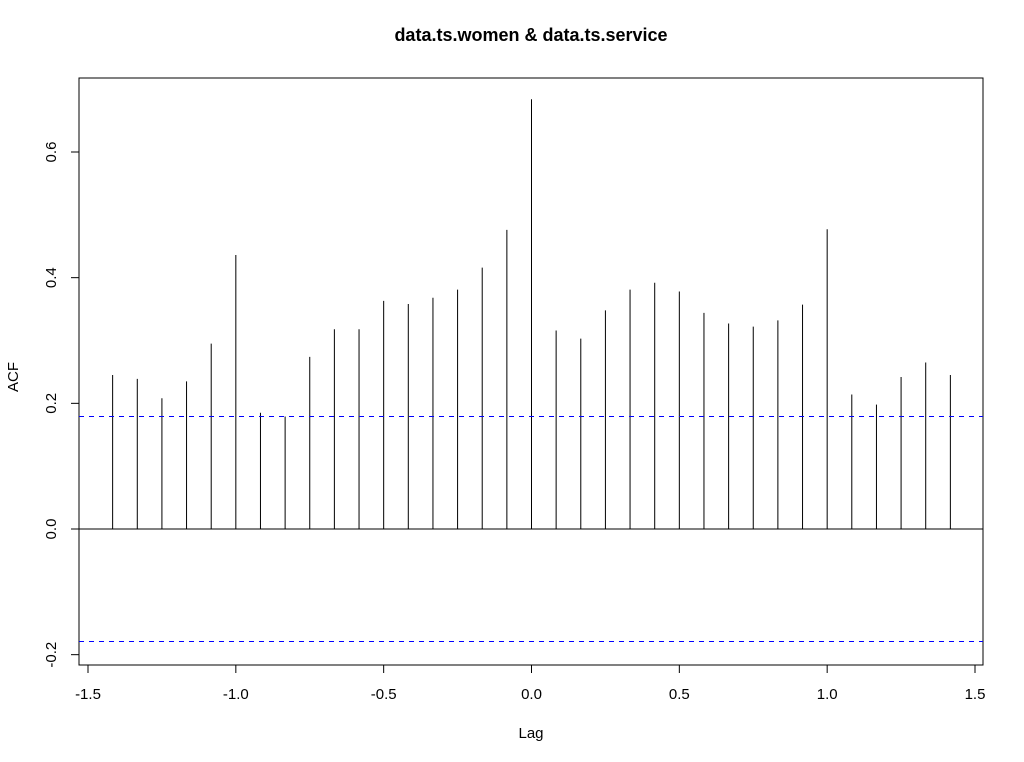 This screenshot has width=1024, height=762. I want to click on y-tick-label: -0.2, so click(51, 655).